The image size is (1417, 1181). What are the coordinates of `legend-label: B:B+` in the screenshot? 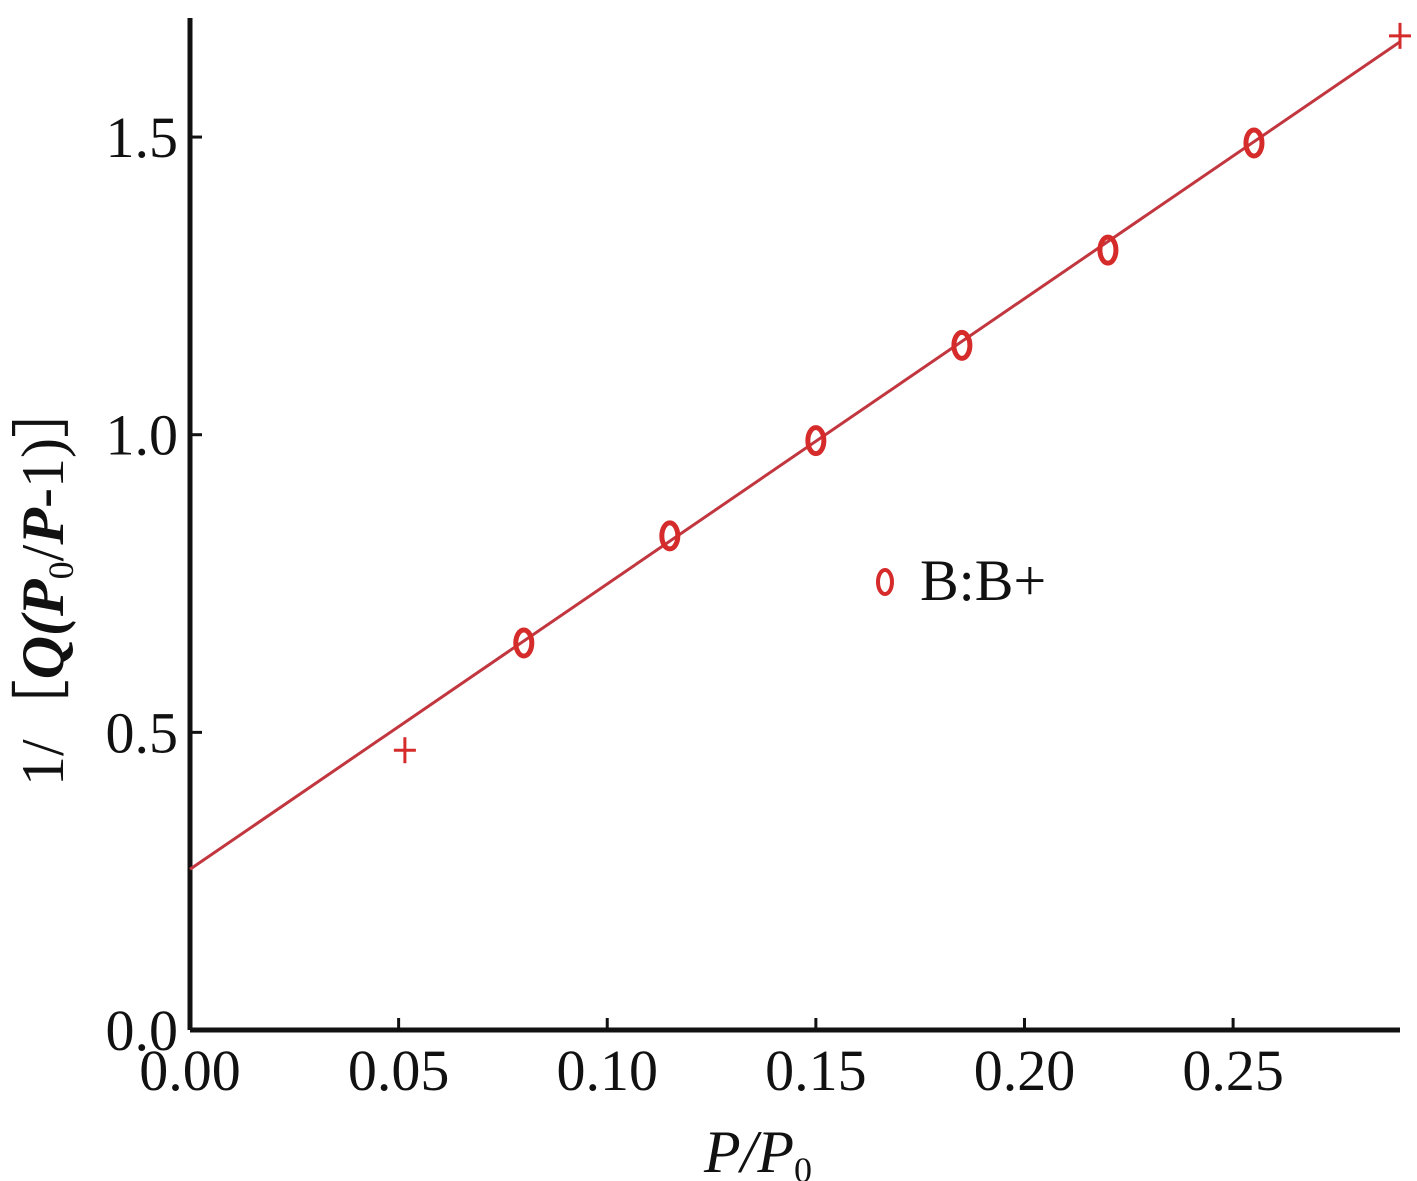 It's located at (983, 580).